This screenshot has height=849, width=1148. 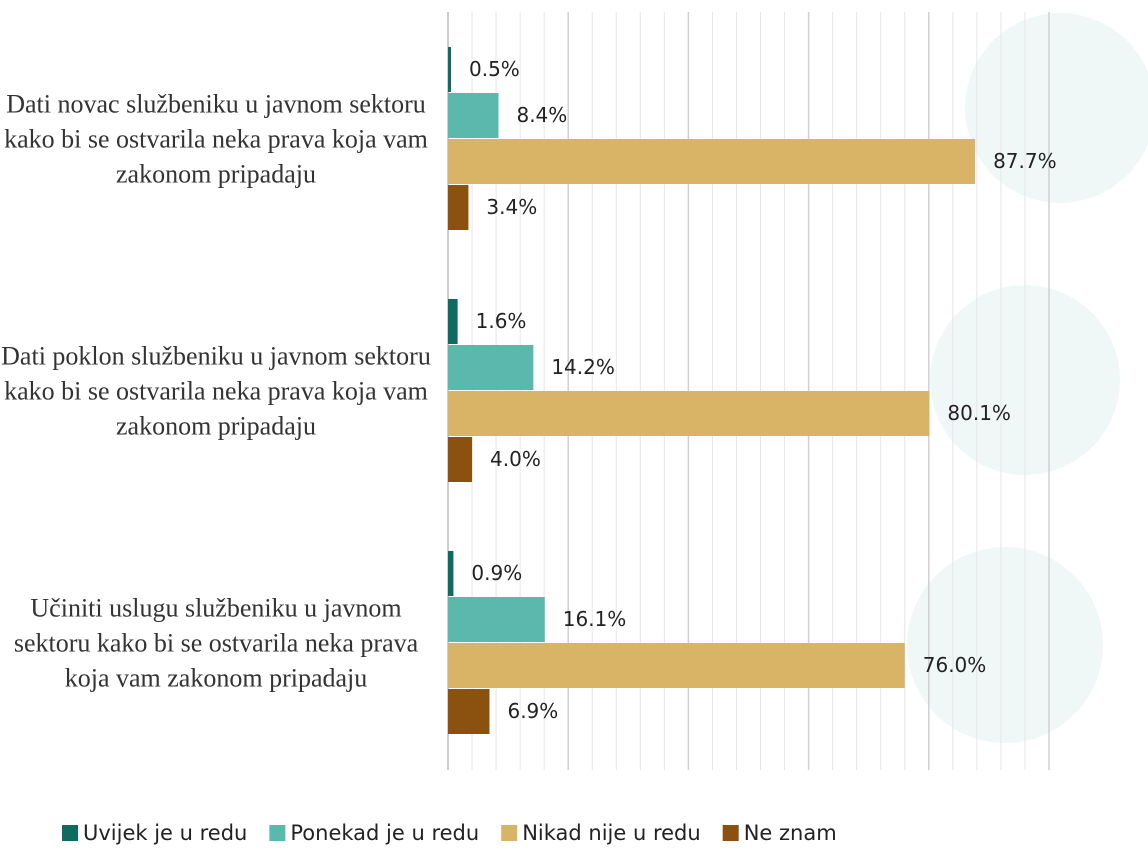 What do you see at coordinates (583, 367) in the screenshot?
I see `data-label: 14.2%` at bounding box center [583, 367].